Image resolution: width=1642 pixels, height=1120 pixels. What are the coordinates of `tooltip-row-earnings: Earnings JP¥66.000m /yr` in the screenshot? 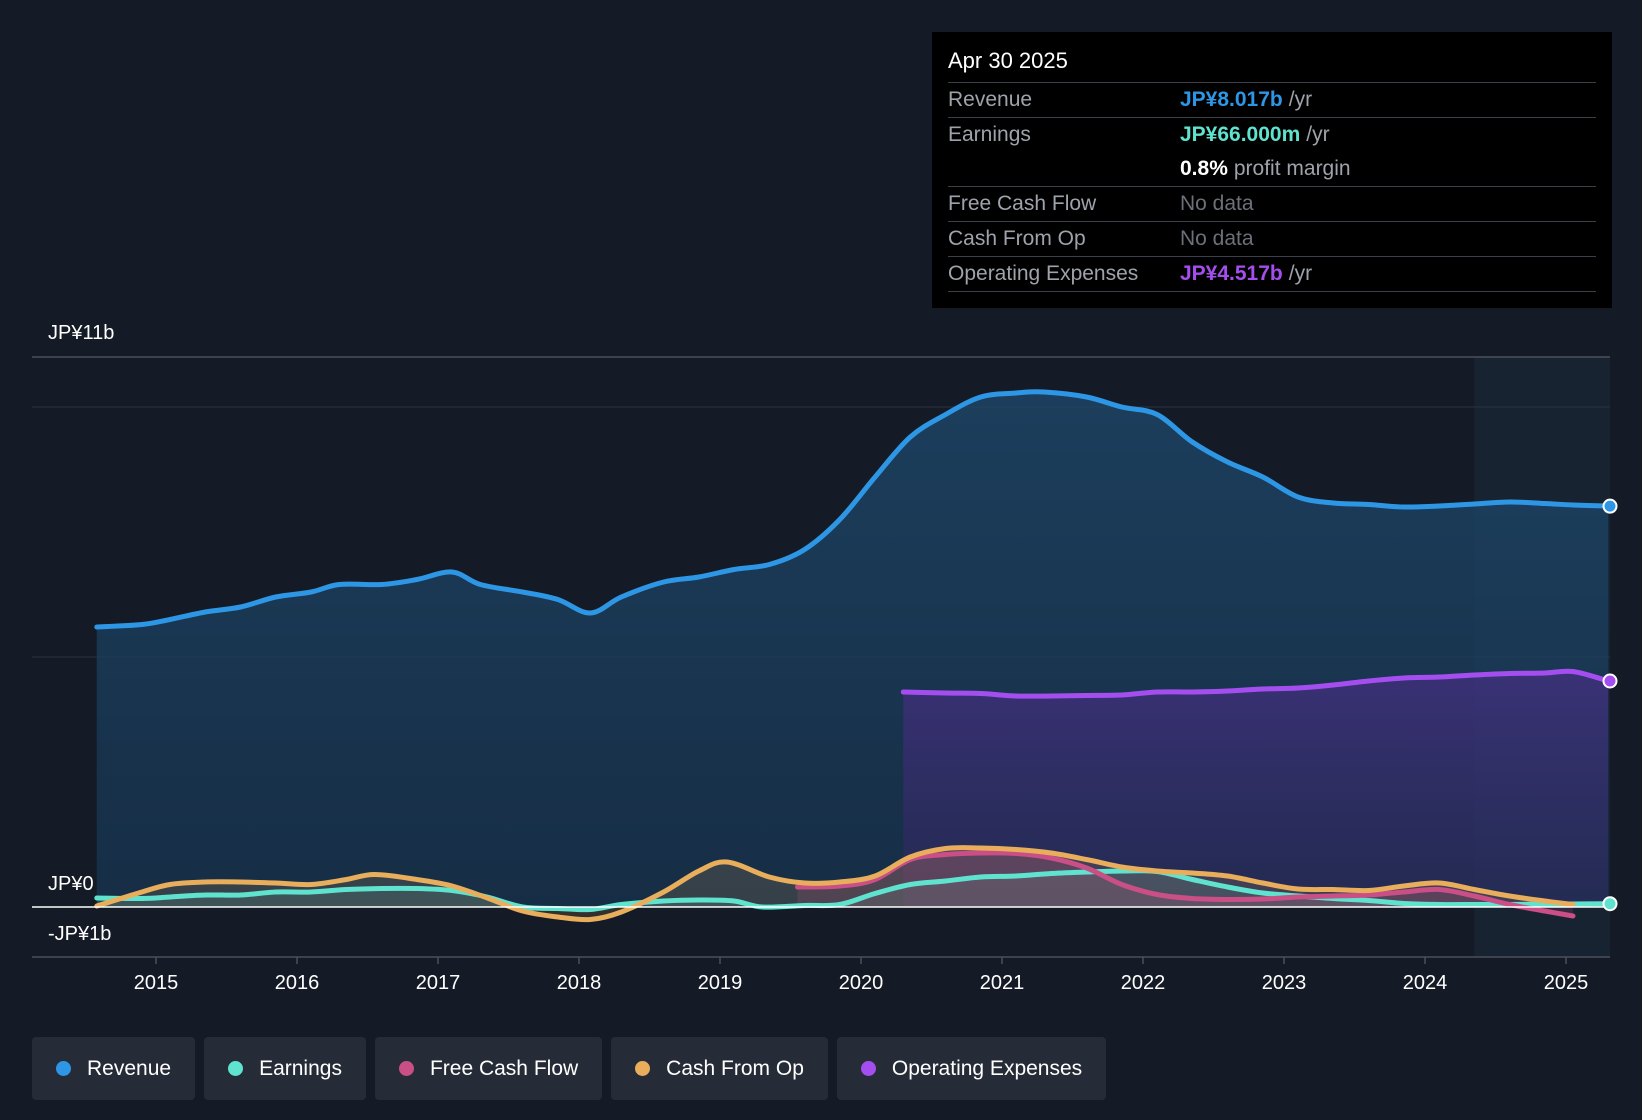 It's located at (1272, 134).